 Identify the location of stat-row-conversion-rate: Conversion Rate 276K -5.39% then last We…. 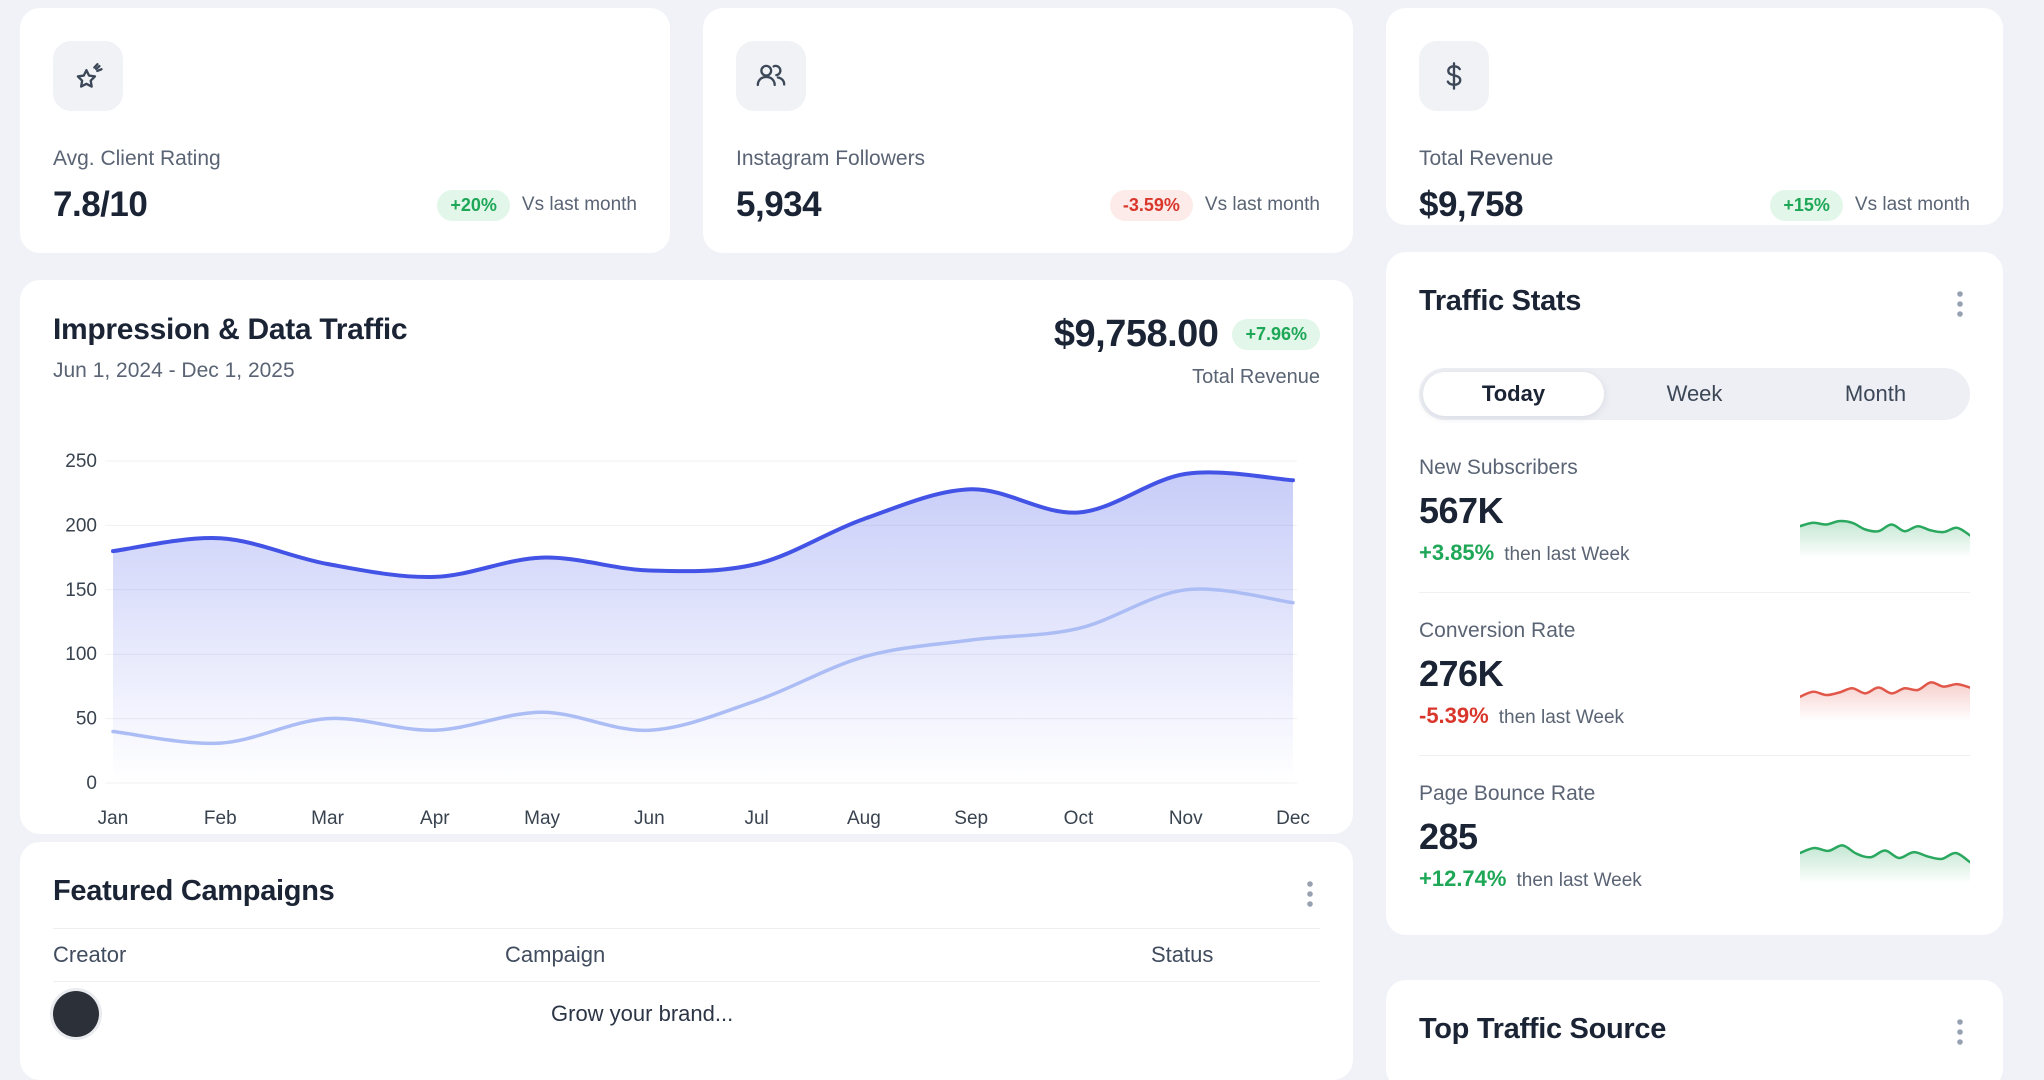
(1694, 687).